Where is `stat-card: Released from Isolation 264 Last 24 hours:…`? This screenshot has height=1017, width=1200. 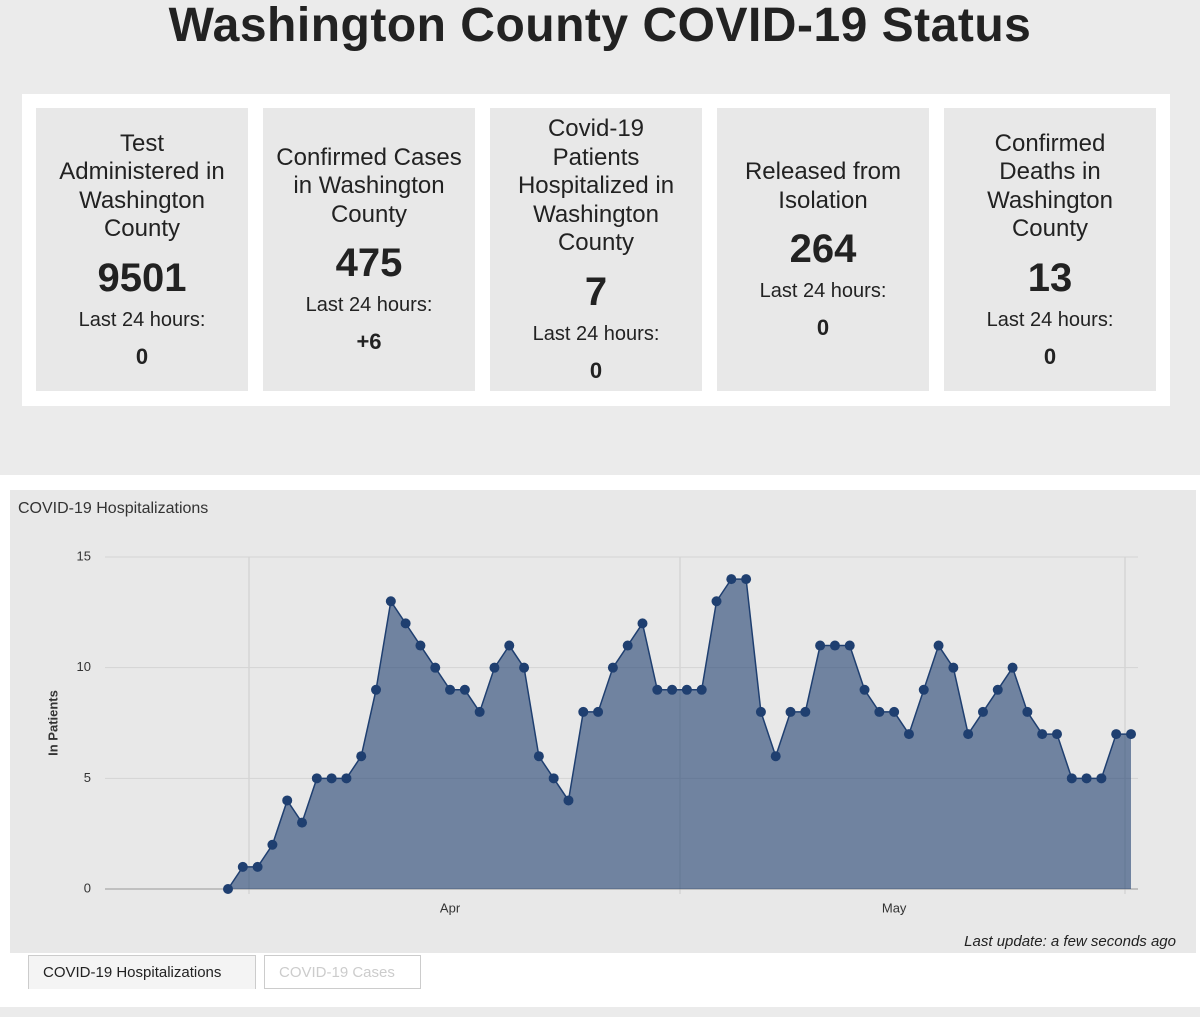 stat-card: Released from Isolation 264 Last 24 hours:… is located at coordinates (823, 249).